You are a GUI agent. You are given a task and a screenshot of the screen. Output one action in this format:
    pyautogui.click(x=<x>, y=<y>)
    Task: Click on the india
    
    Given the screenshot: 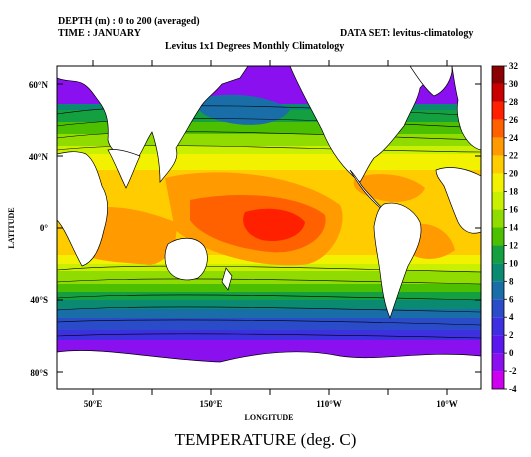 What is the action you would take?
    pyautogui.click(x=124, y=169)
    